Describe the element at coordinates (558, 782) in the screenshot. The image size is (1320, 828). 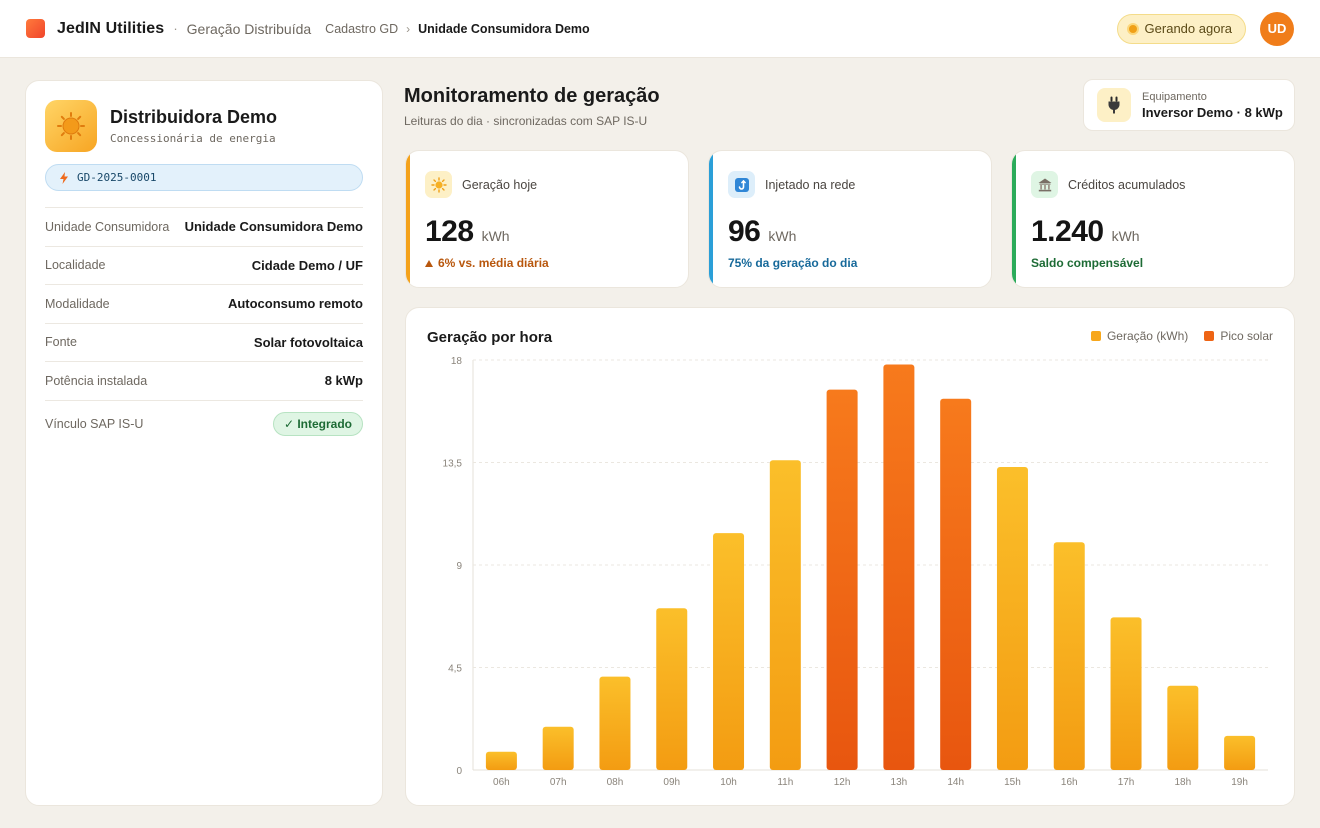
I see `x-tick-label: 07h` at that location.